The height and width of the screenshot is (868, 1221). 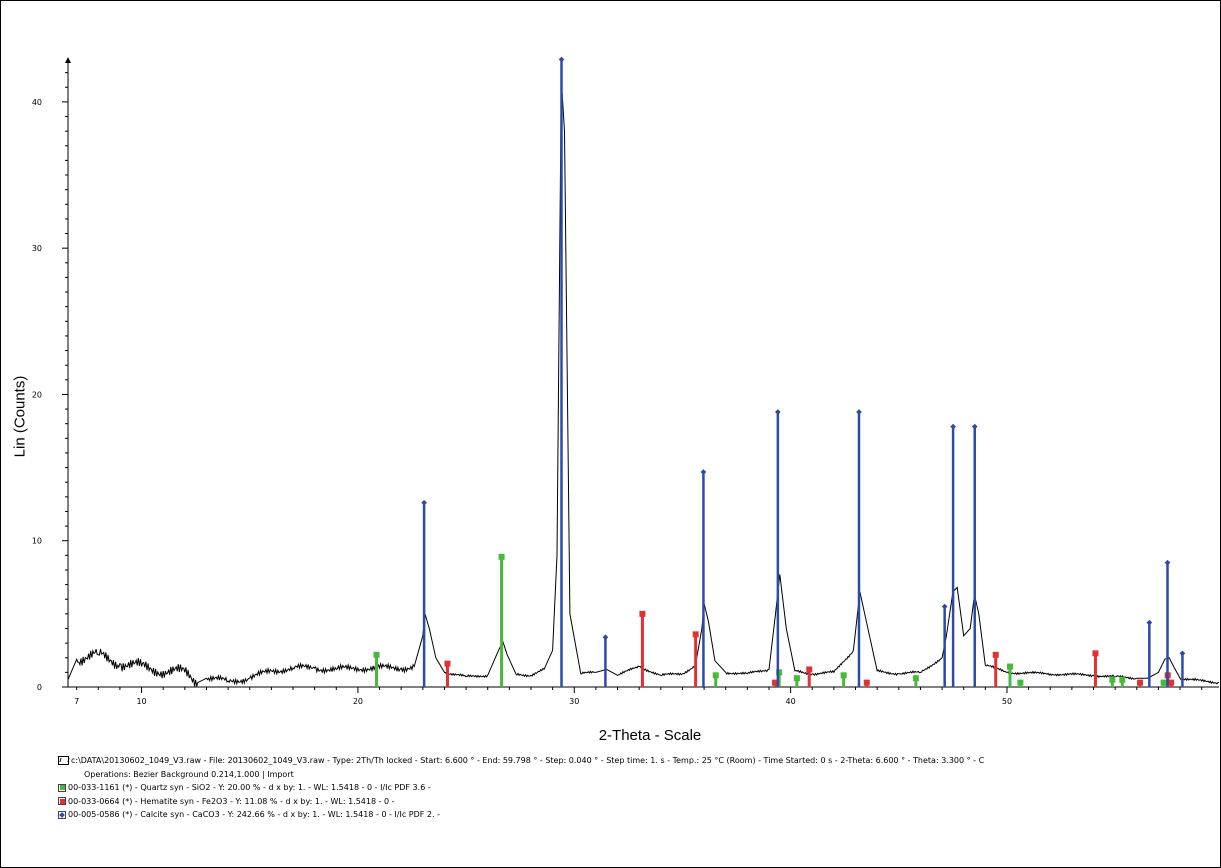 What do you see at coordinates (20, 416) in the screenshot?
I see `y-axis-label-text: Lin (Counts)` at bounding box center [20, 416].